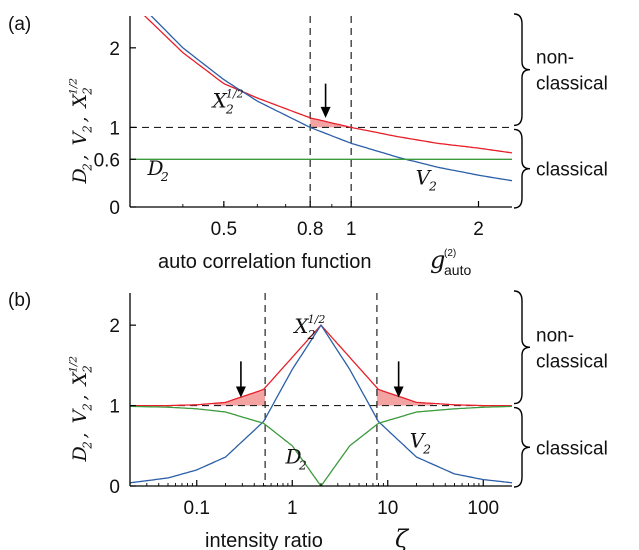  What do you see at coordinates (114, 326) in the screenshot?
I see `y-tick-label-2: 2` at bounding box center [114, 326].